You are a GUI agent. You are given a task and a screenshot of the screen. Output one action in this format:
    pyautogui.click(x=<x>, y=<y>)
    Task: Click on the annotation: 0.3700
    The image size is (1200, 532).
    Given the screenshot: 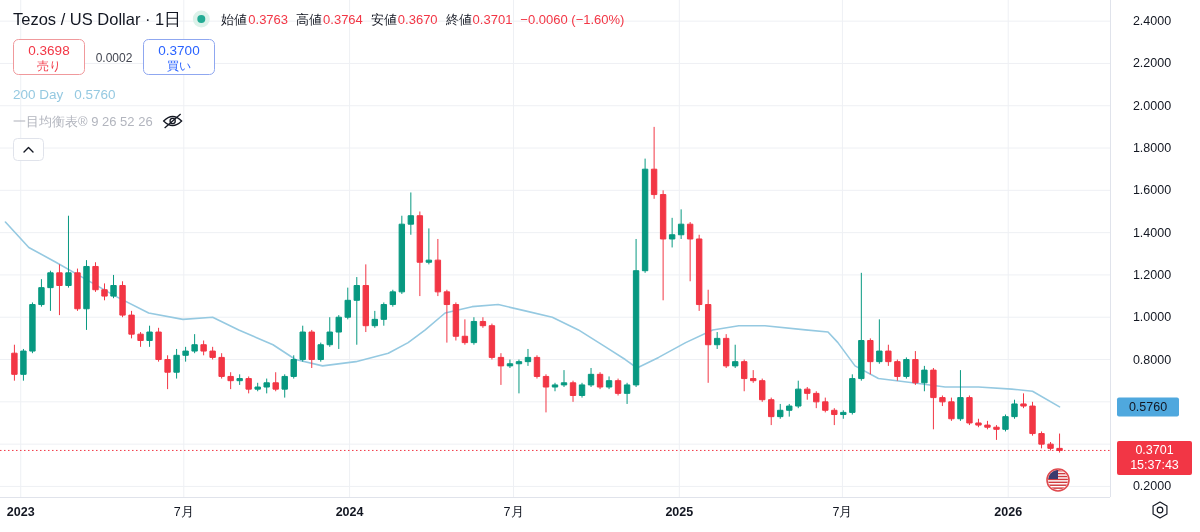 What is the action you would take?
    pyautogui.click(x=179, y=50)
    